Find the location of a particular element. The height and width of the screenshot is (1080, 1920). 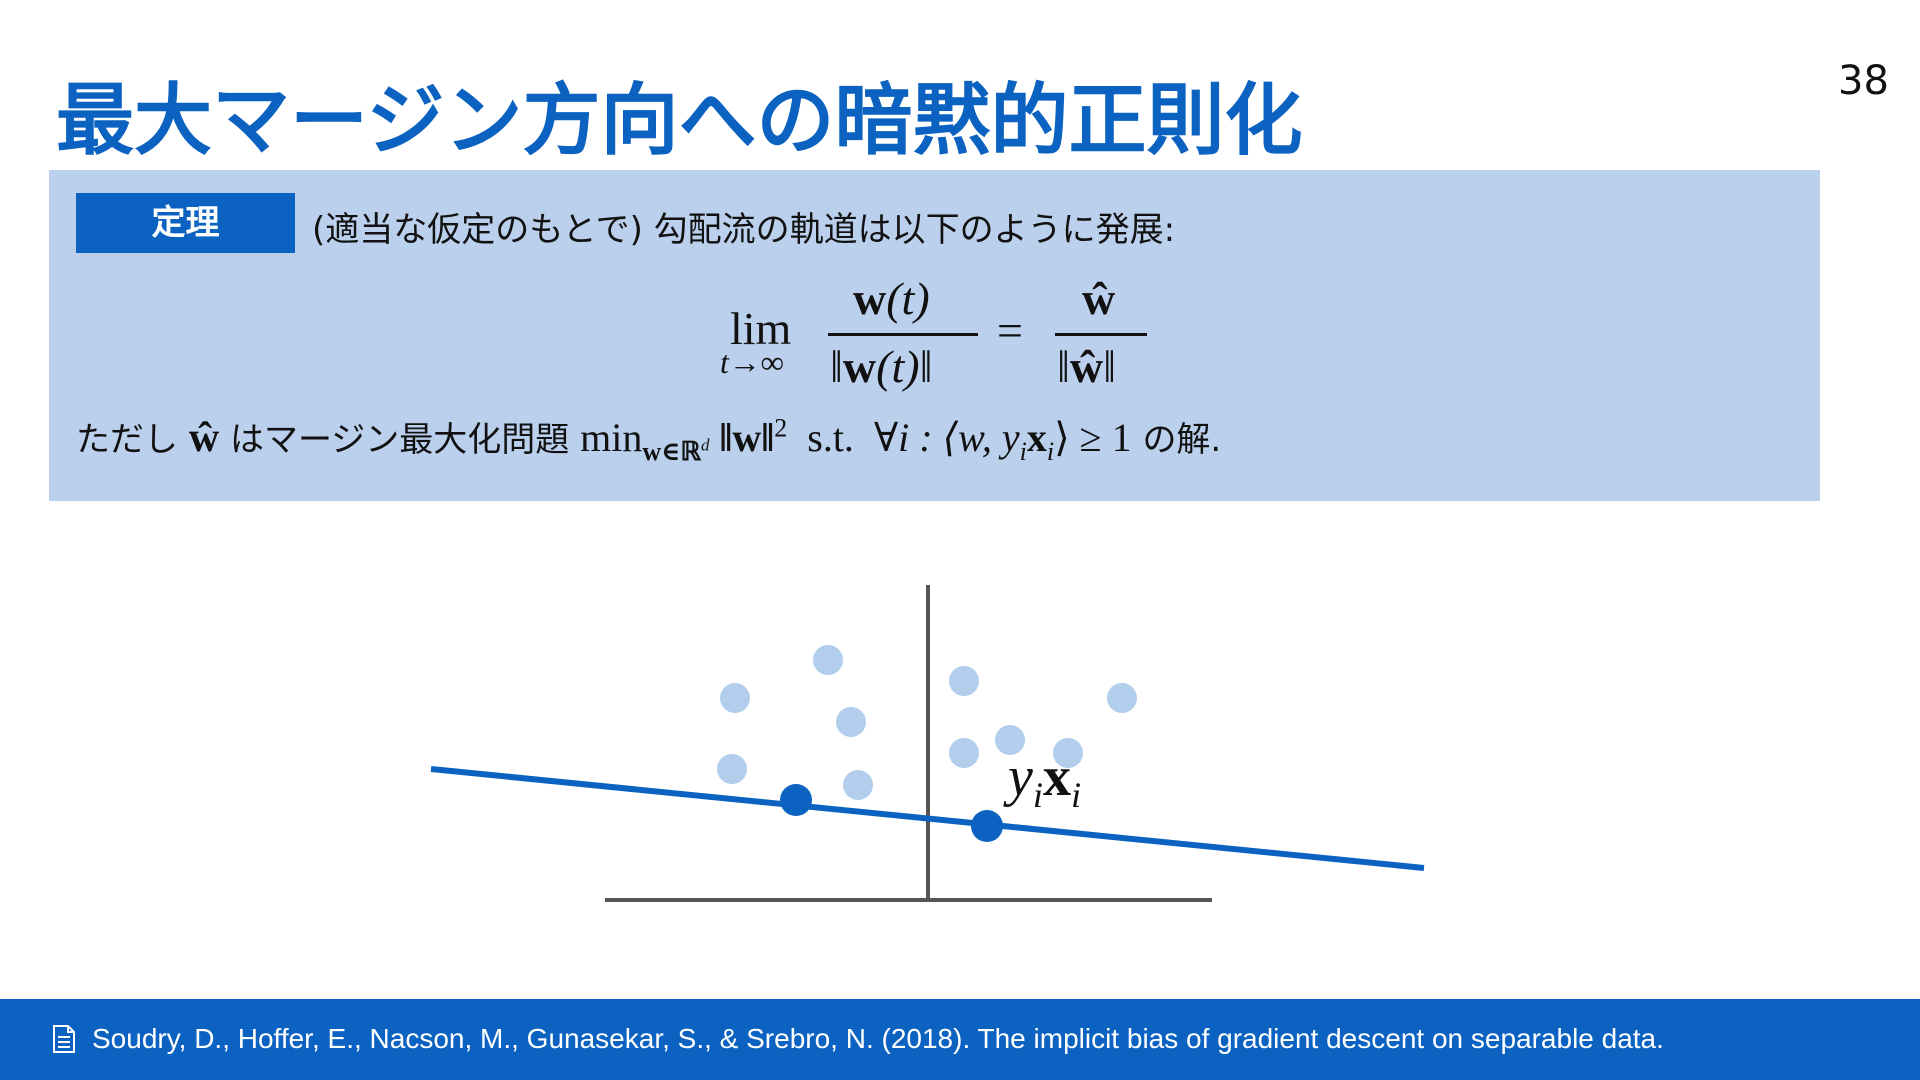

num-rest: (t) is located at coordinates (908, 298).